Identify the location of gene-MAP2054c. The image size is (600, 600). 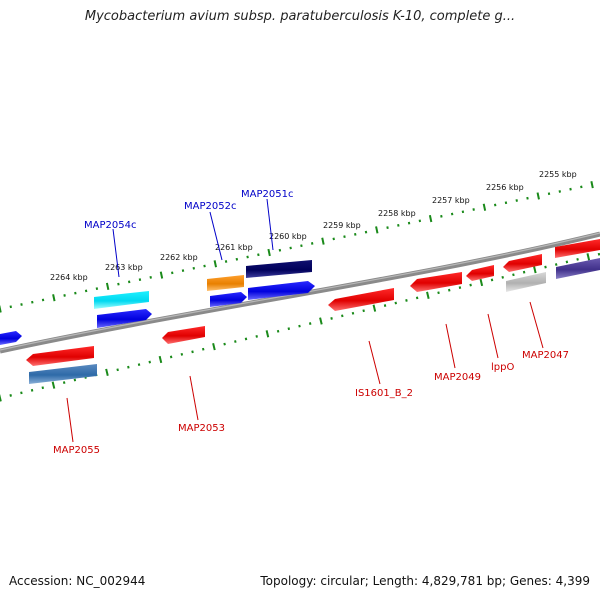
(121, 300).